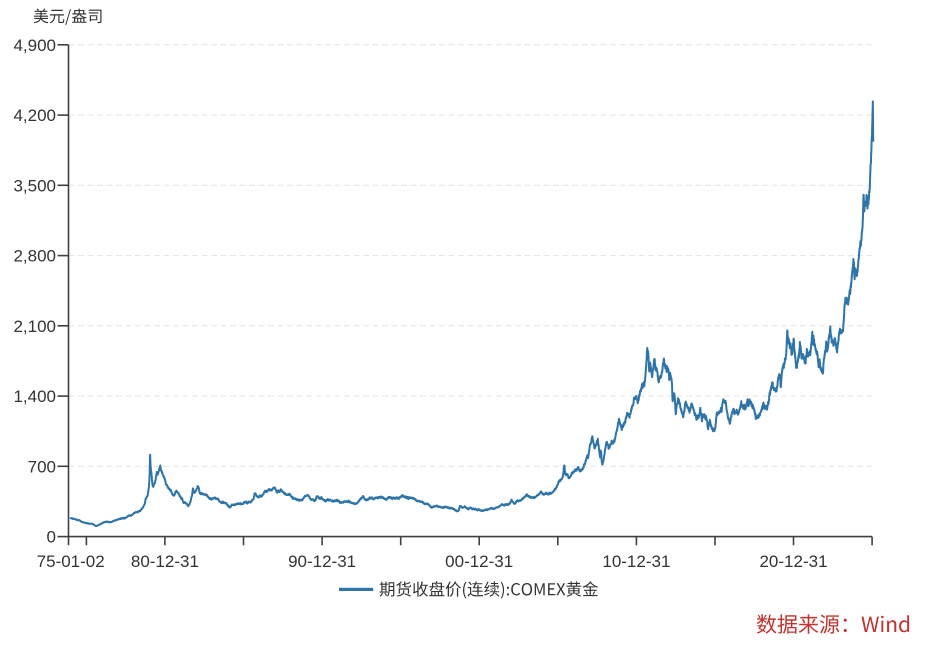 This screenshot has width=940, height=645. I want to click on svg-text: 20-12-31, so click(793, 561).